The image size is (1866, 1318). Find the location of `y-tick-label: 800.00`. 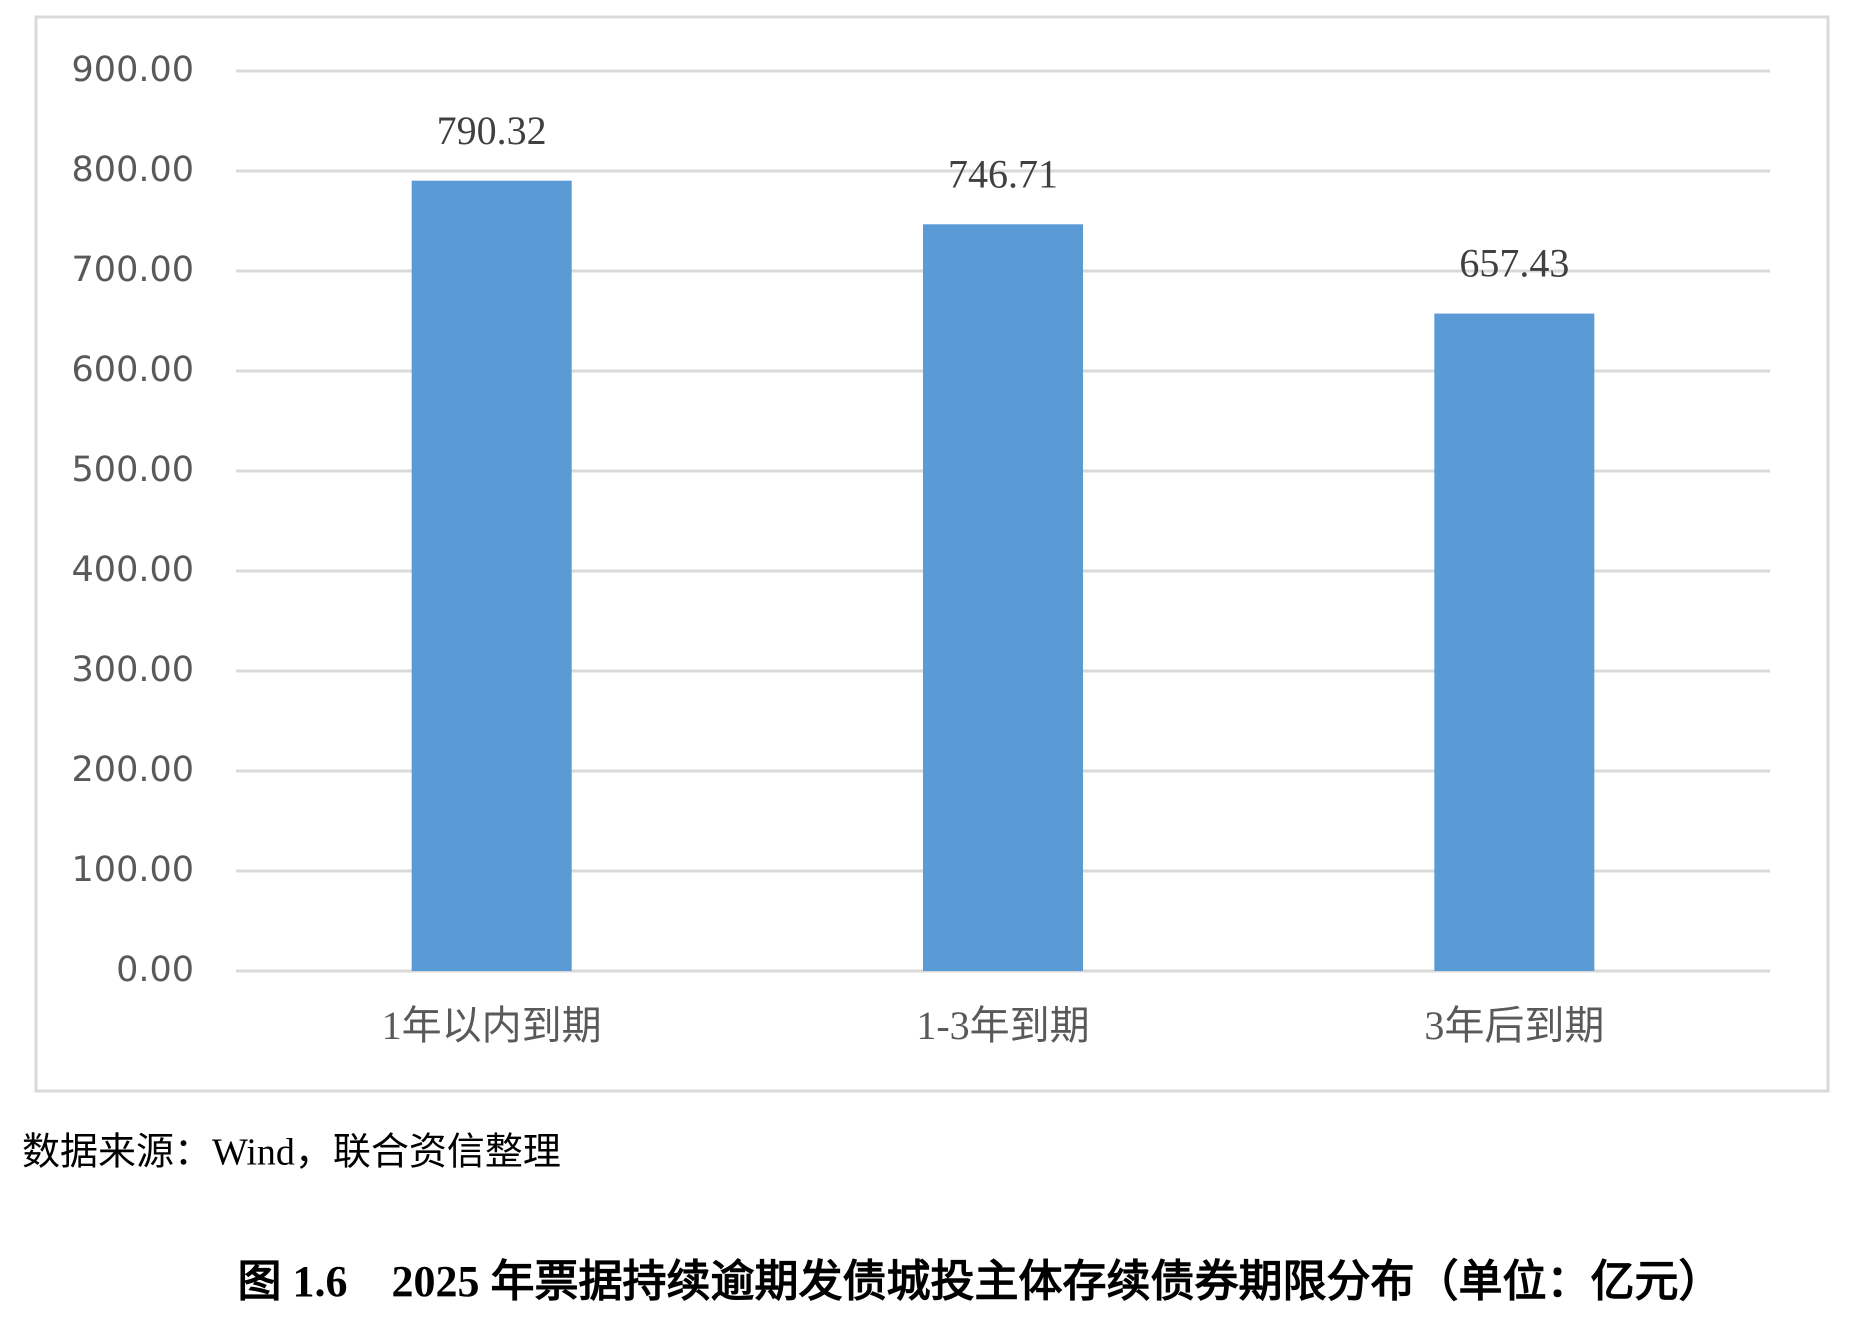

y-tick-label: 800.00 is located at coordinates (133, 170).